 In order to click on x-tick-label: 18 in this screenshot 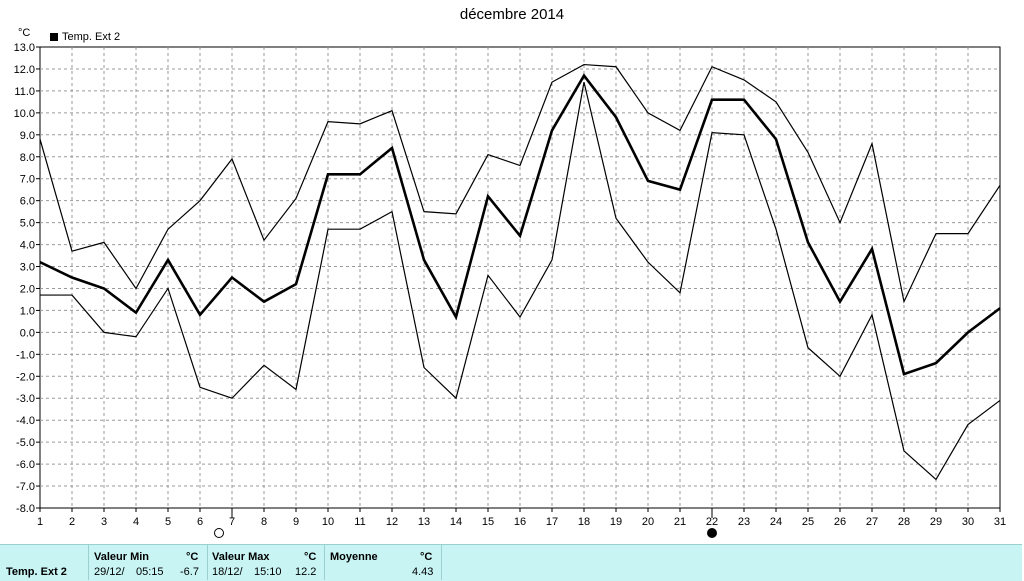, I will do `click(584, 522)`.